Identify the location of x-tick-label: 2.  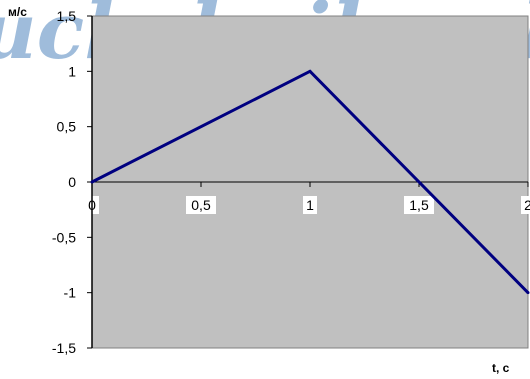
(527, 205).